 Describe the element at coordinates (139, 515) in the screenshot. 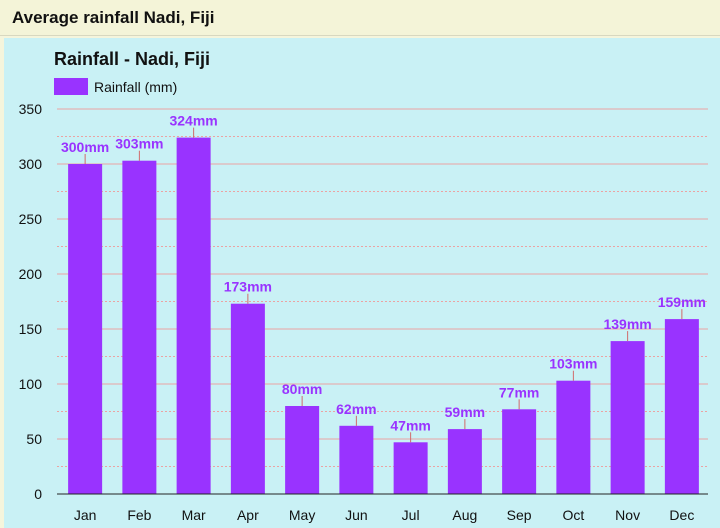

I see `x-tick-label: Feb` at that location.